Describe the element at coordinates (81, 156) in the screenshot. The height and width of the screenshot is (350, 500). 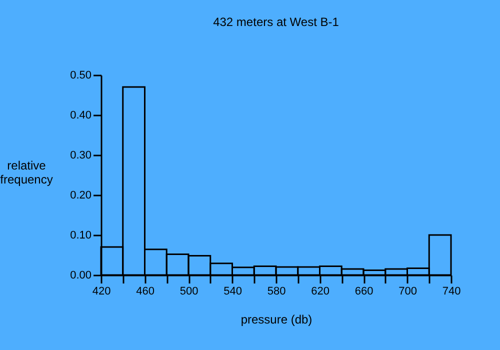
I see `y-tick-label: 0.30` at that location.